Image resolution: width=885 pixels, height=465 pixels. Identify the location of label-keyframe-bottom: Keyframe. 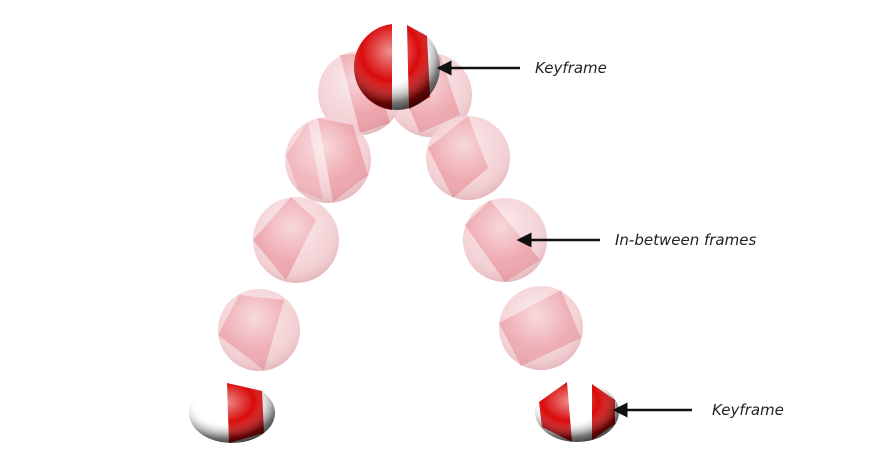
(748, 410).